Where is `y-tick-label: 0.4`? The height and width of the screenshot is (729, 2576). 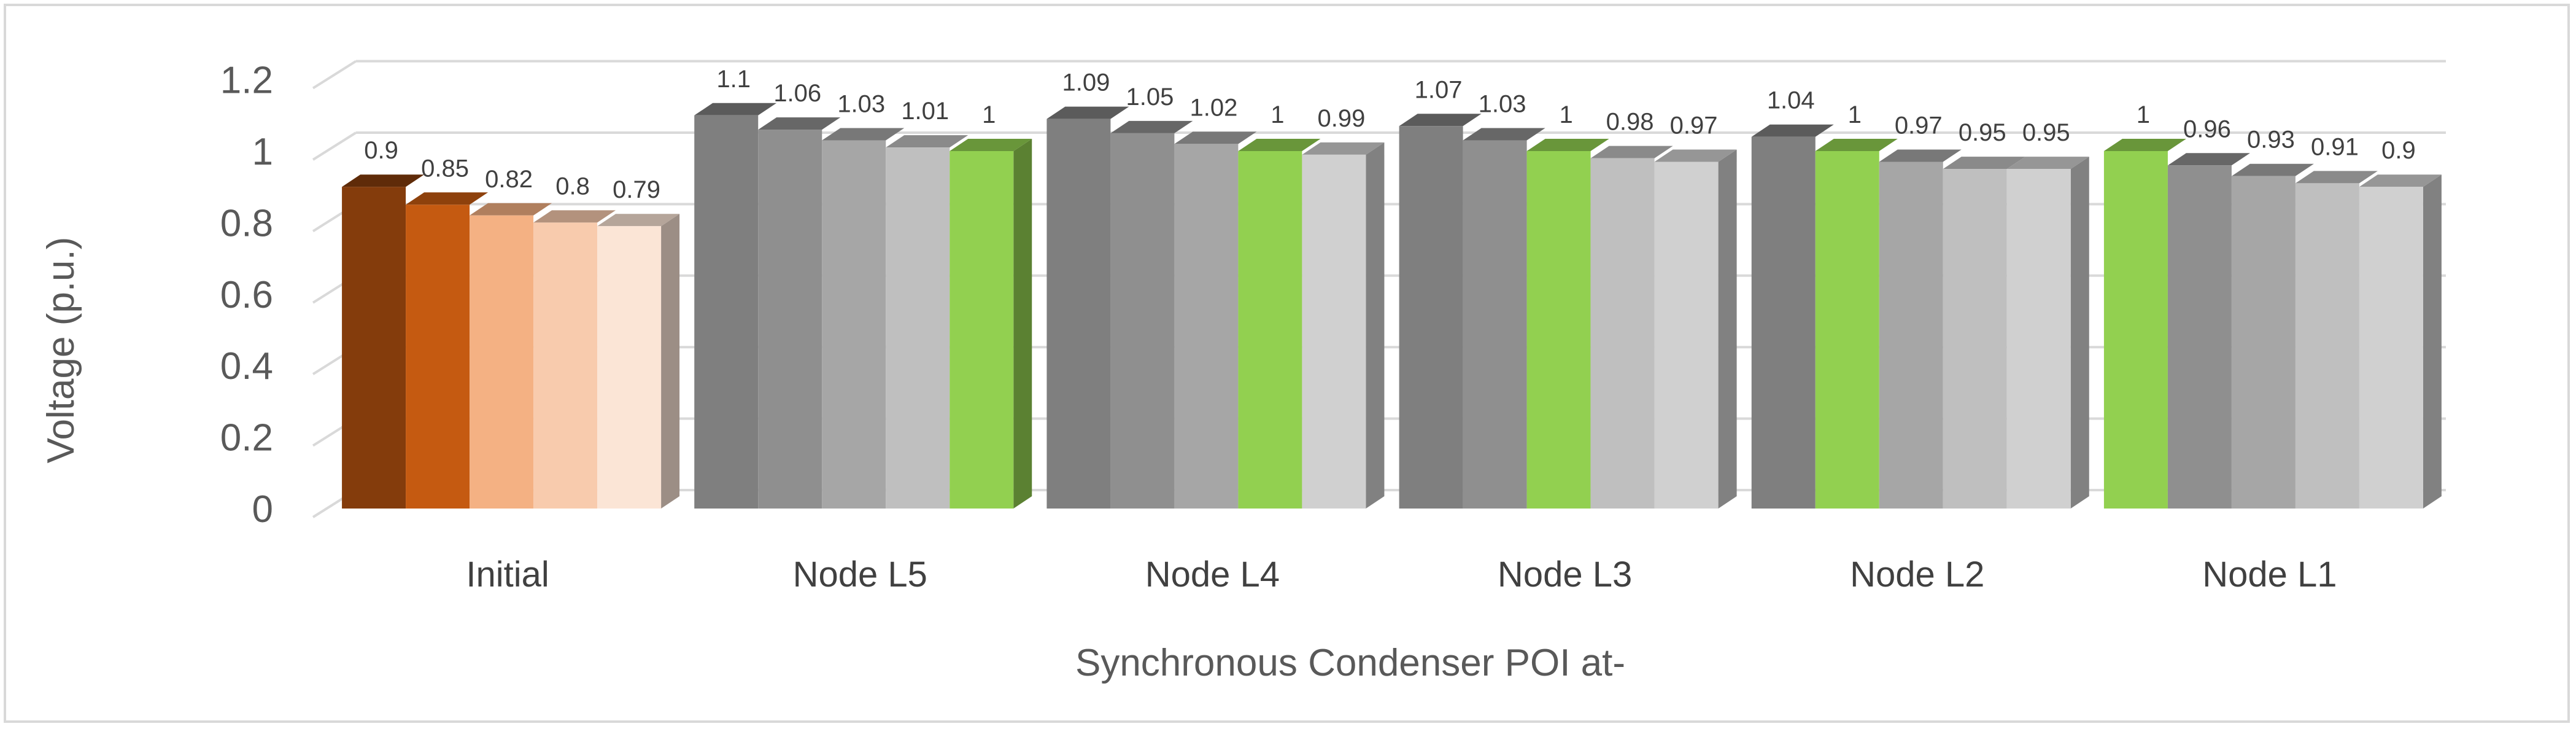
y-tick-label: 0.4 is located at coordinates (246, 366).